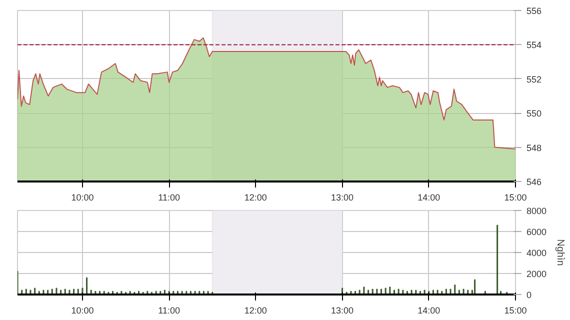 The height and width of the screenshot is (320, 570). What do you see at coordinates (536, 211) in the screenshot?
I see `y-tick-label: 8000` at bounding box center [536, 211].